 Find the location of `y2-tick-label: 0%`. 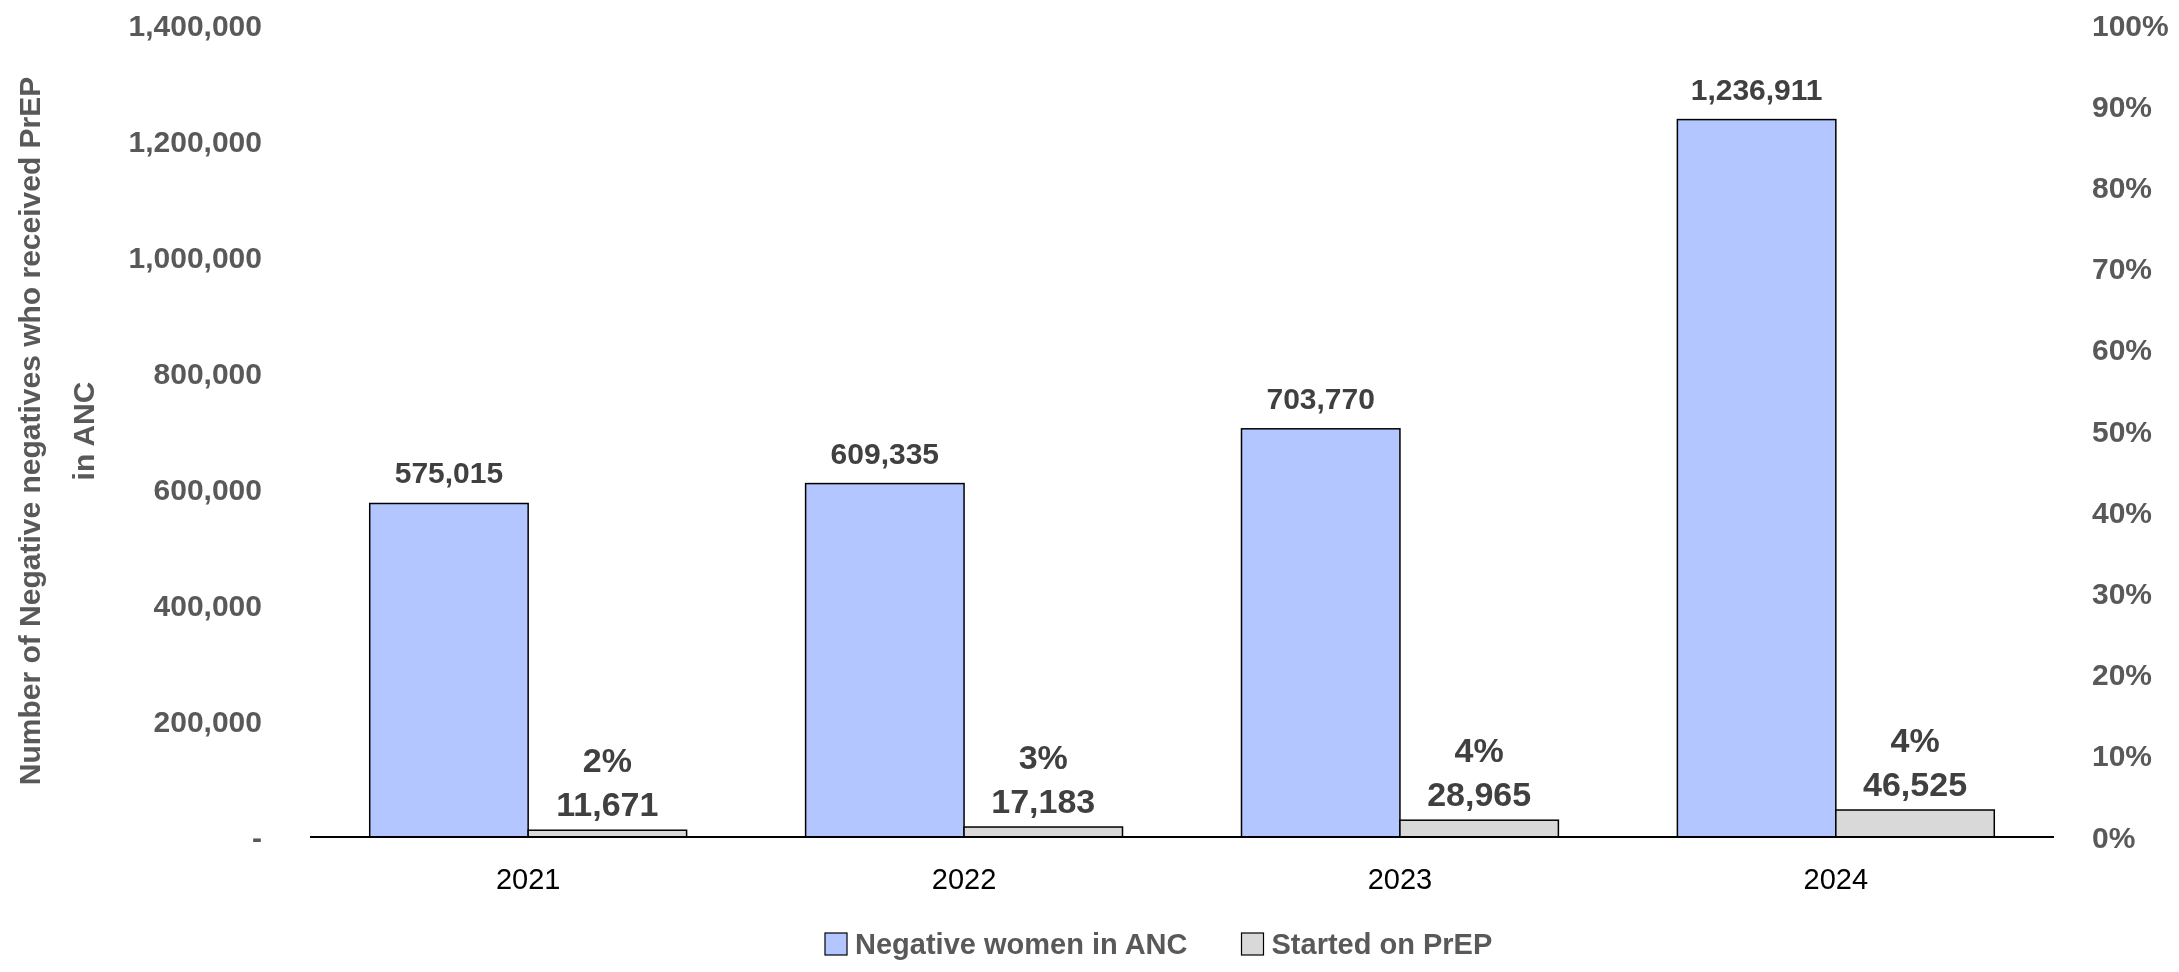

y2-tick-label: 0% is located at coordinates (2114, 837).